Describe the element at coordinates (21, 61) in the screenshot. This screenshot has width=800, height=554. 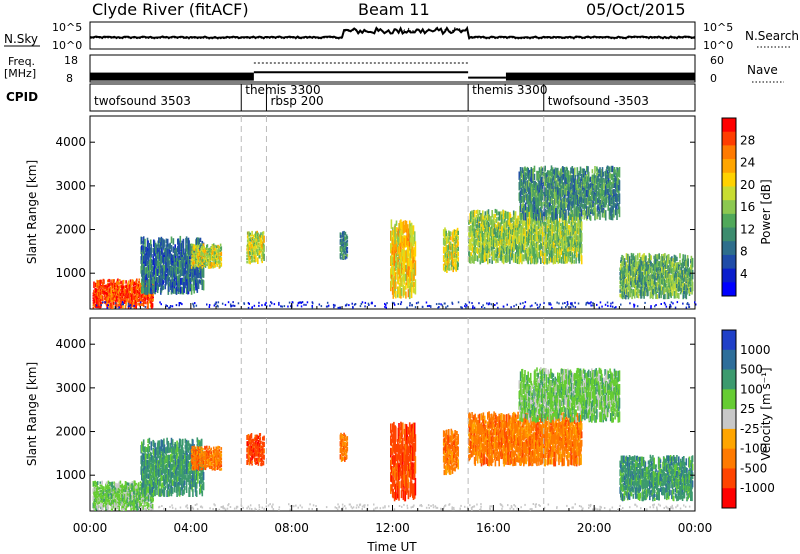
I see `freq-label-line1: Freq.` at that location.